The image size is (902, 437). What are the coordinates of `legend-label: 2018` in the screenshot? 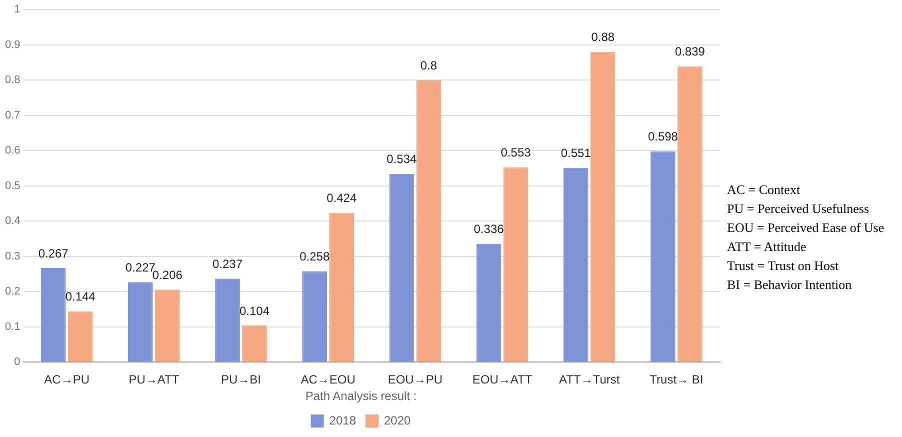 It's located at (342, 420).